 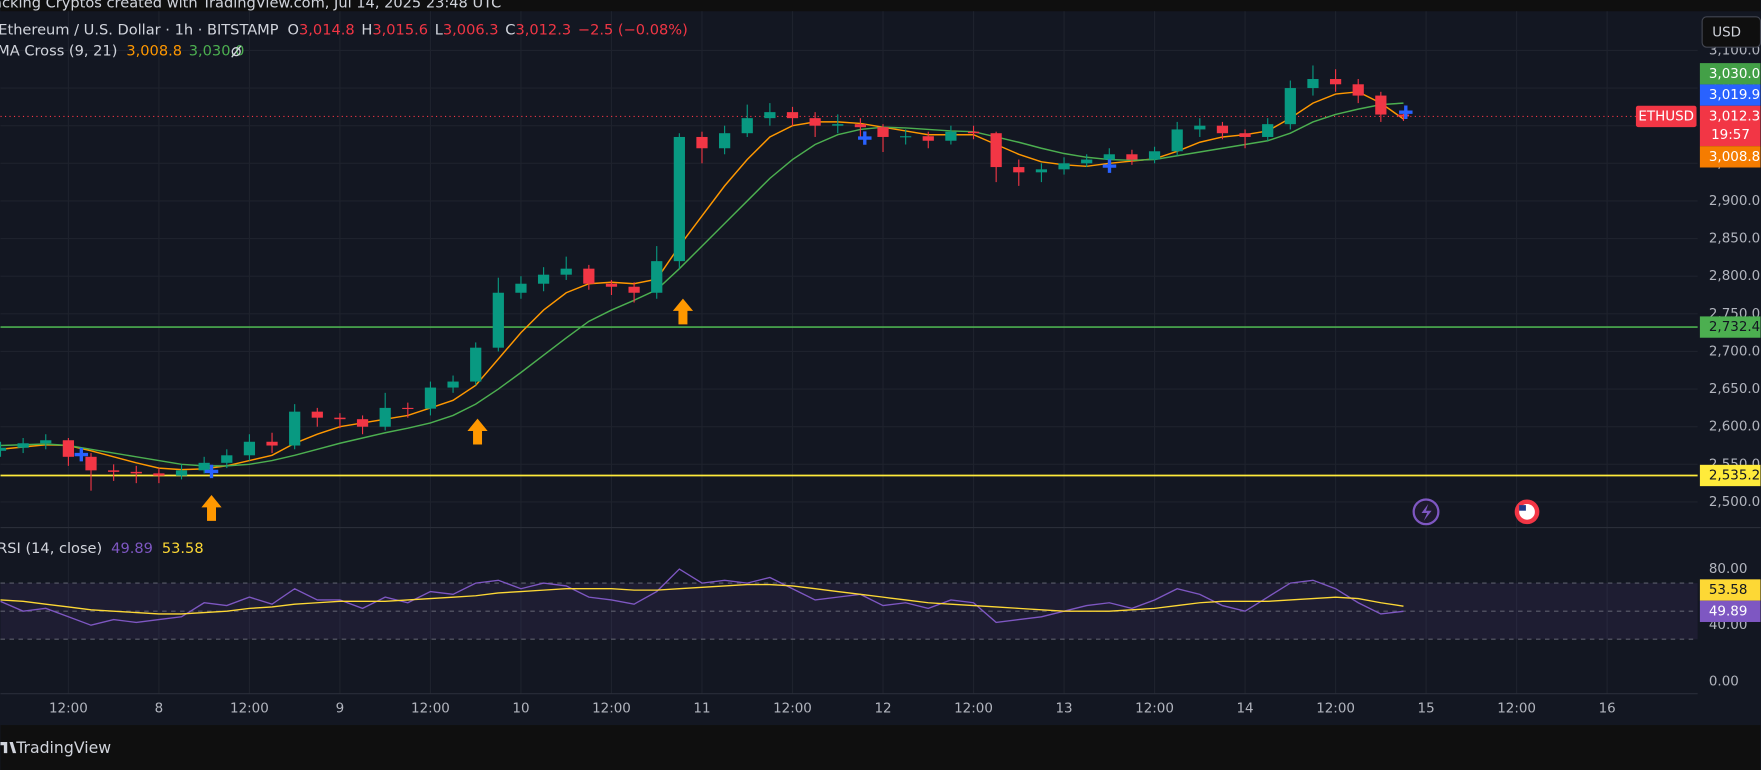 I want to click on price-tag-label: 3,012.3, so click(x=1734, y=116).